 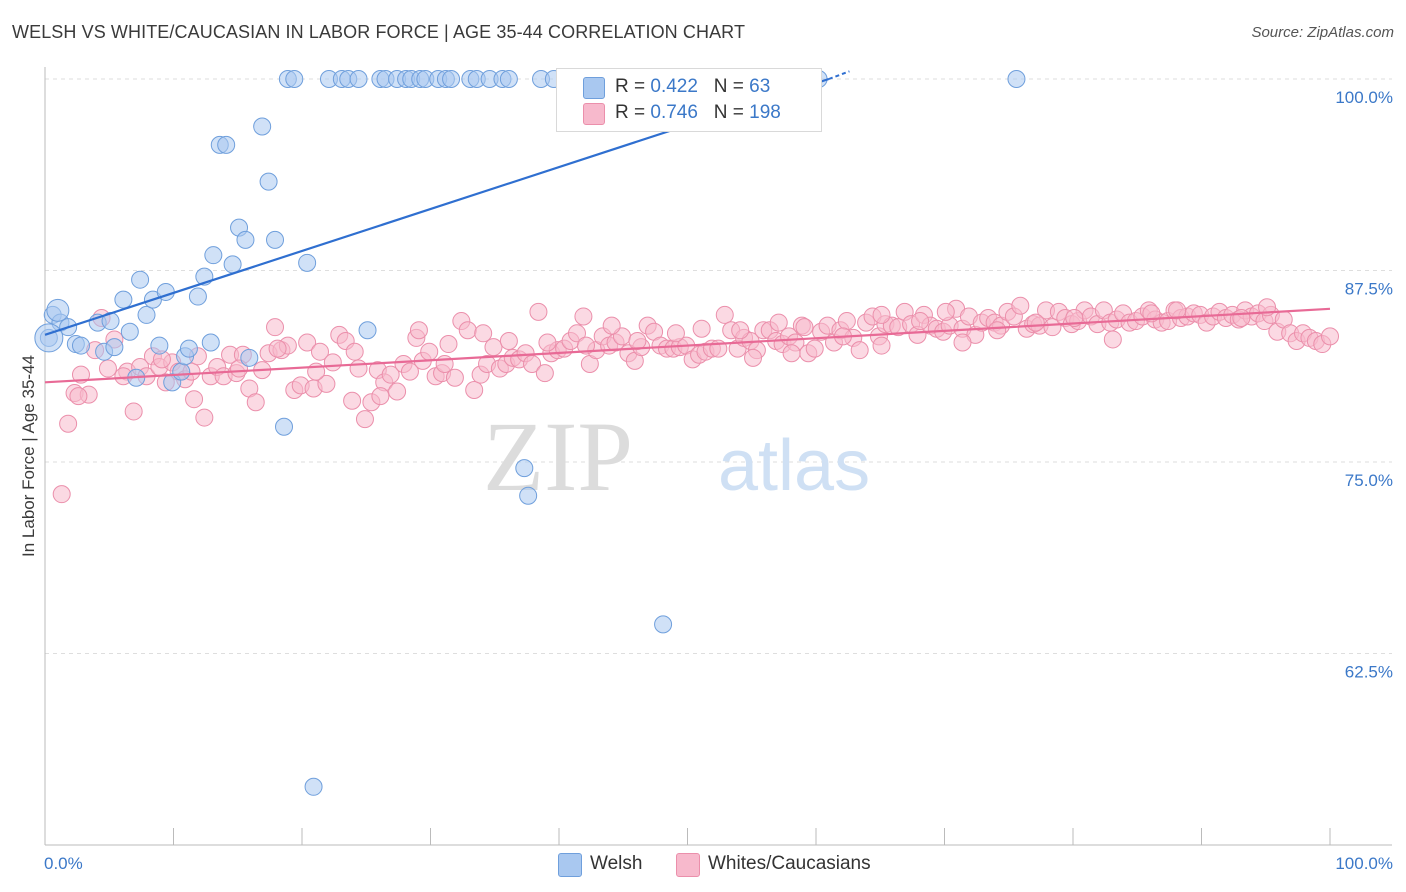 What do you see at coordinates (1369, 480) in the screenshot?
I see `y-tick-label: 75.0%` at bounding box center [1369, 480].